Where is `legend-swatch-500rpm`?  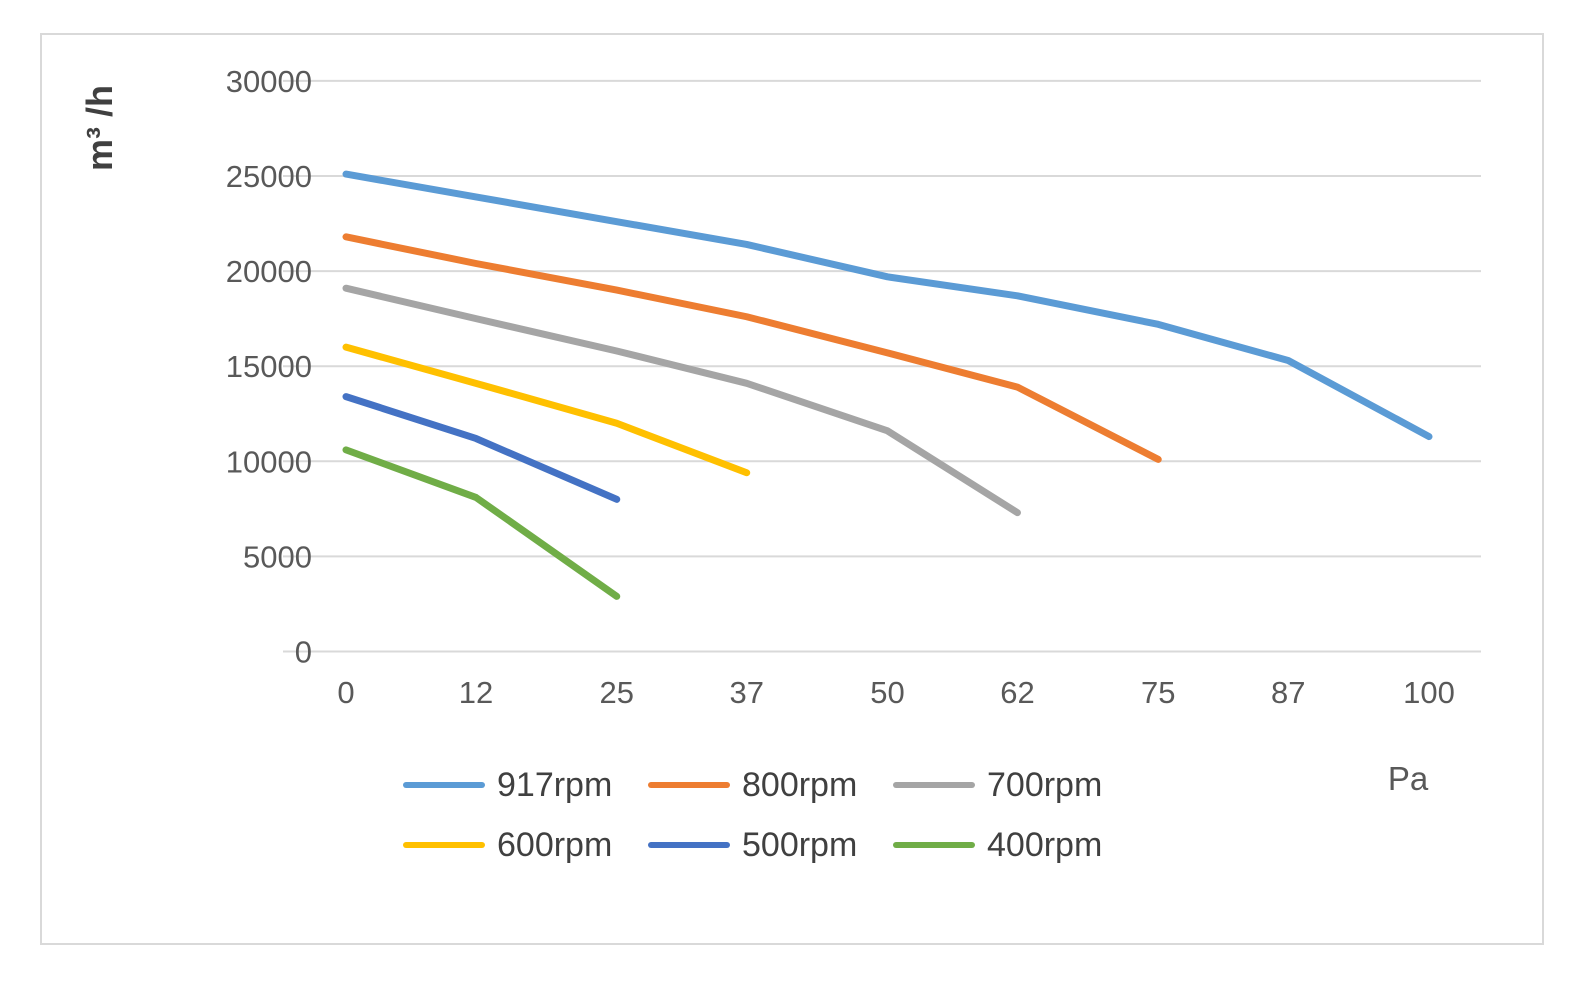 legend-swatch-500rpm is located at coordinates (689, 845).